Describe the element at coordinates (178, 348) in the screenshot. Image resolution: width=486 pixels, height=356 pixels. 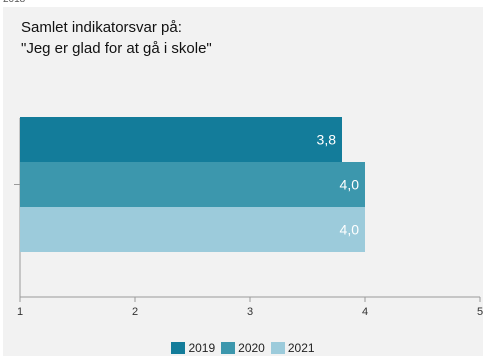
I see `legend-swatch-2019` at that location.